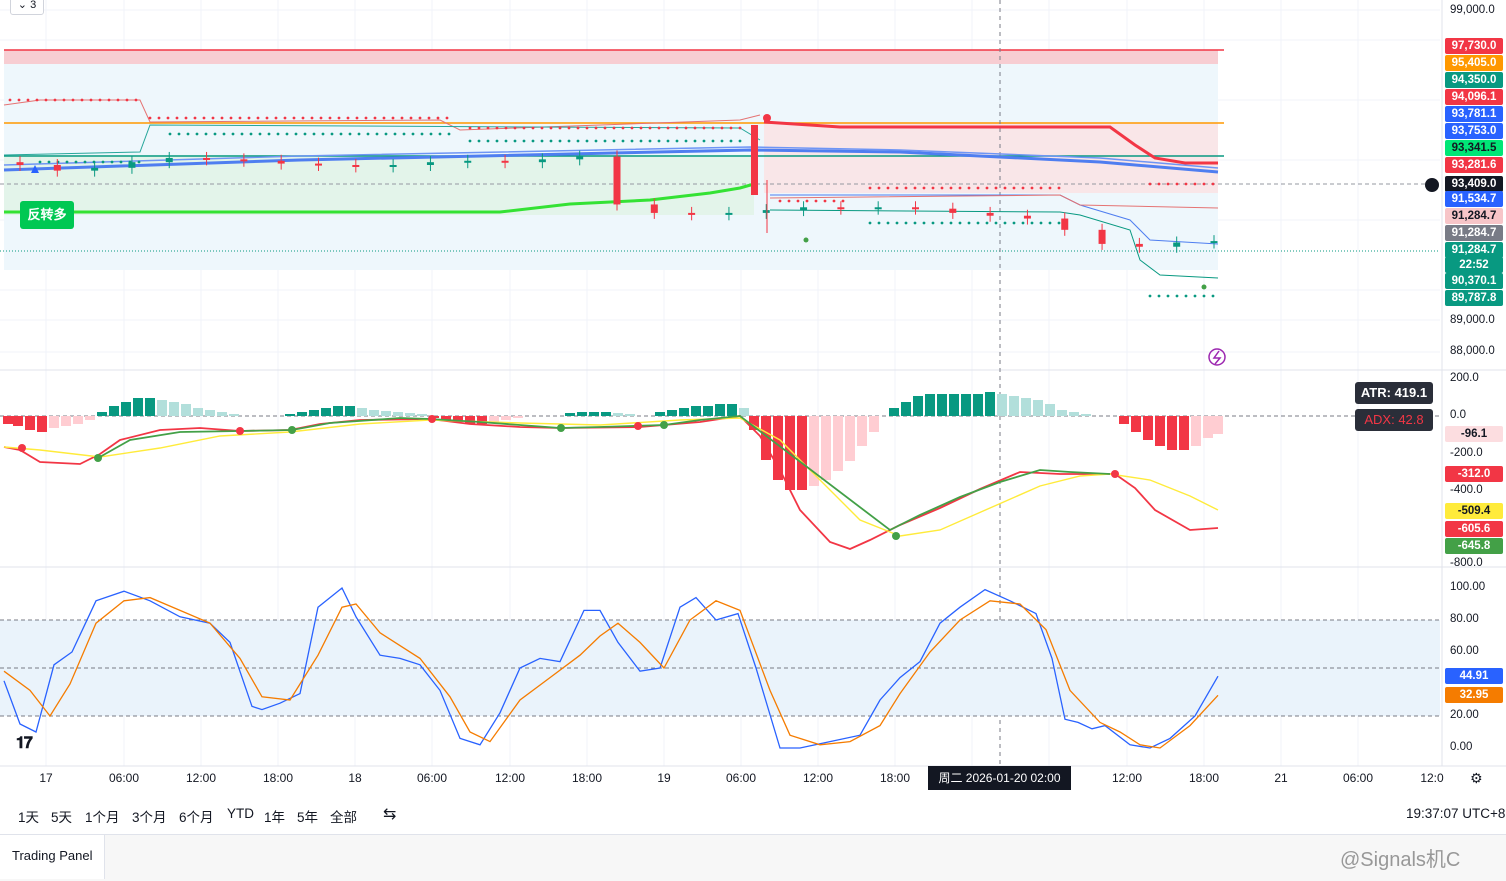 The height and width of the screenshot is (881, 1506). Describe the element at coordinates (196, 817) in the screenshot. I see `range-button: 6个月` at that location.